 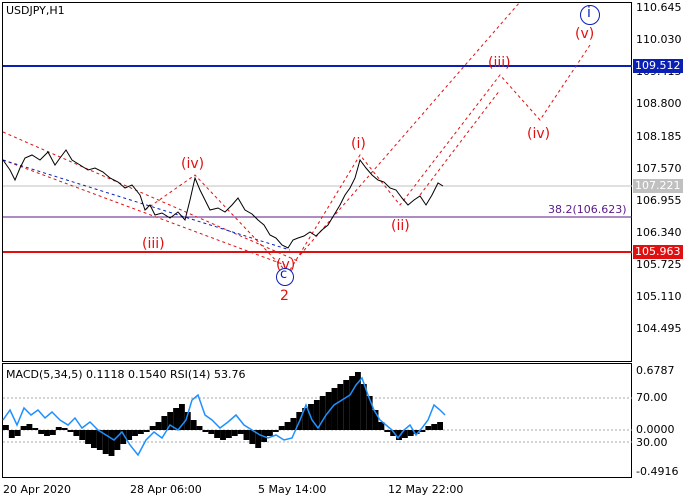 I want to click on indicator-tick-1: 70.00, so click(x=652, y=397).